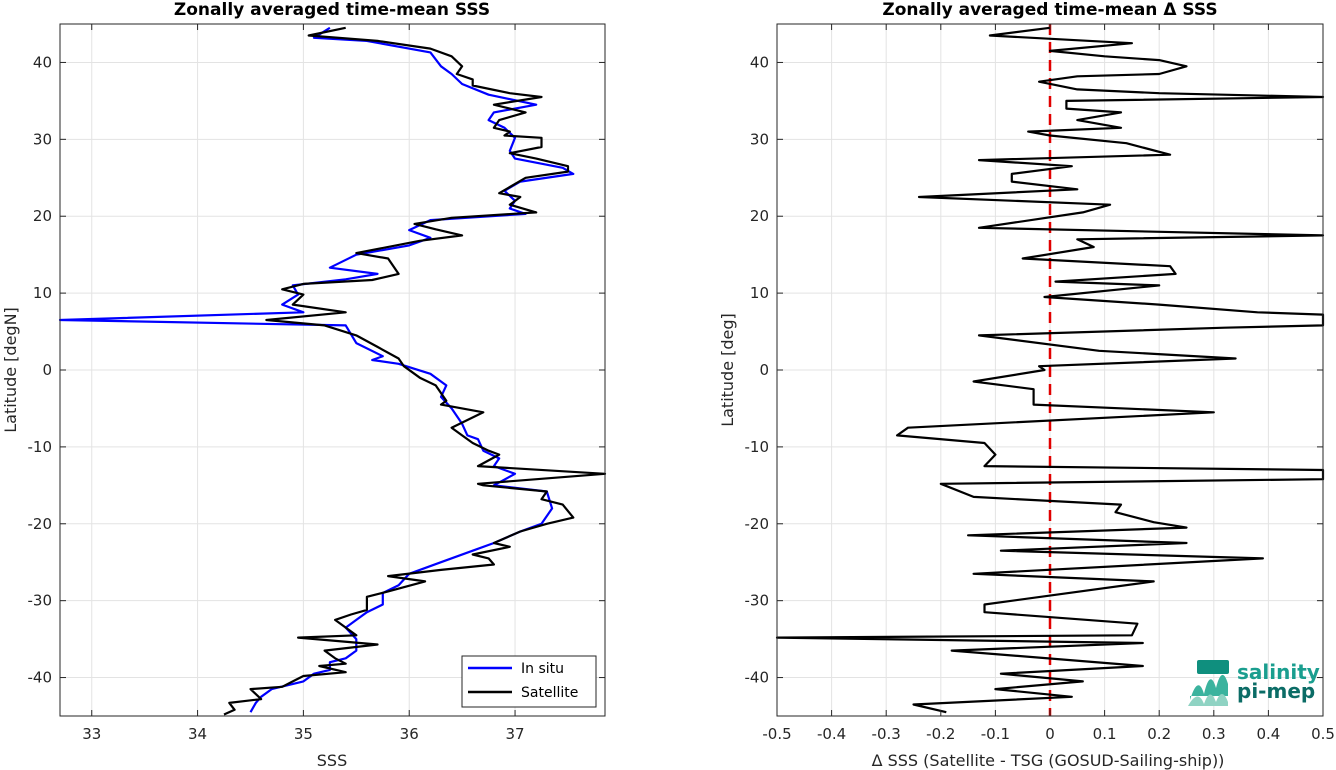 This screenshot has height=770, width=1336. What do you see at coordinates (1049, 10) in the screenshot?
I see `chart-title-right: Zonally averaged time-mean Δ SSS` at bounding box center [1049, 10].